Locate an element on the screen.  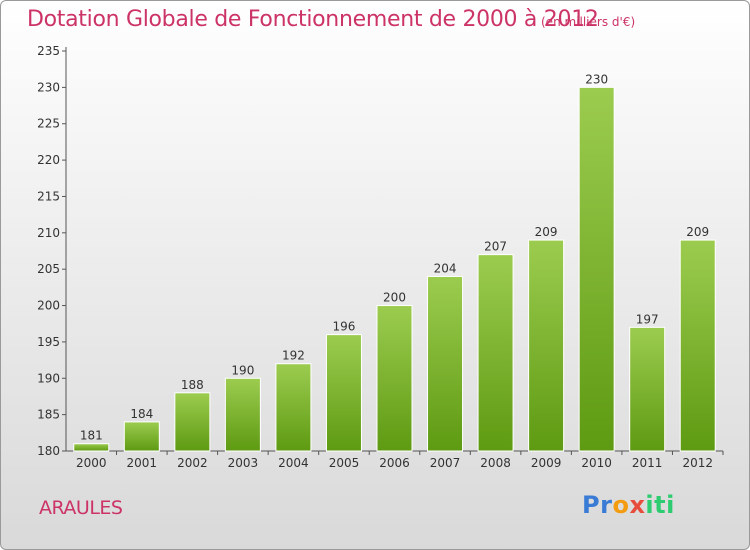
x-tick-label: 2012 is located at coordinates (697, 463).